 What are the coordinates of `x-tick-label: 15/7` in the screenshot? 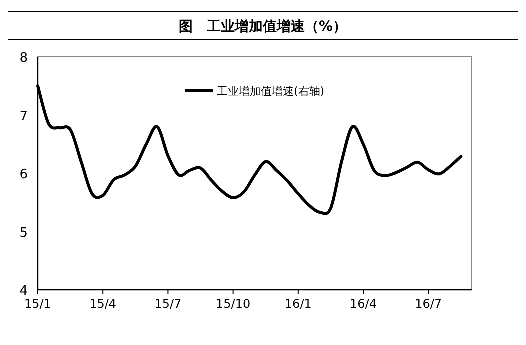 It's located at (168, 304).